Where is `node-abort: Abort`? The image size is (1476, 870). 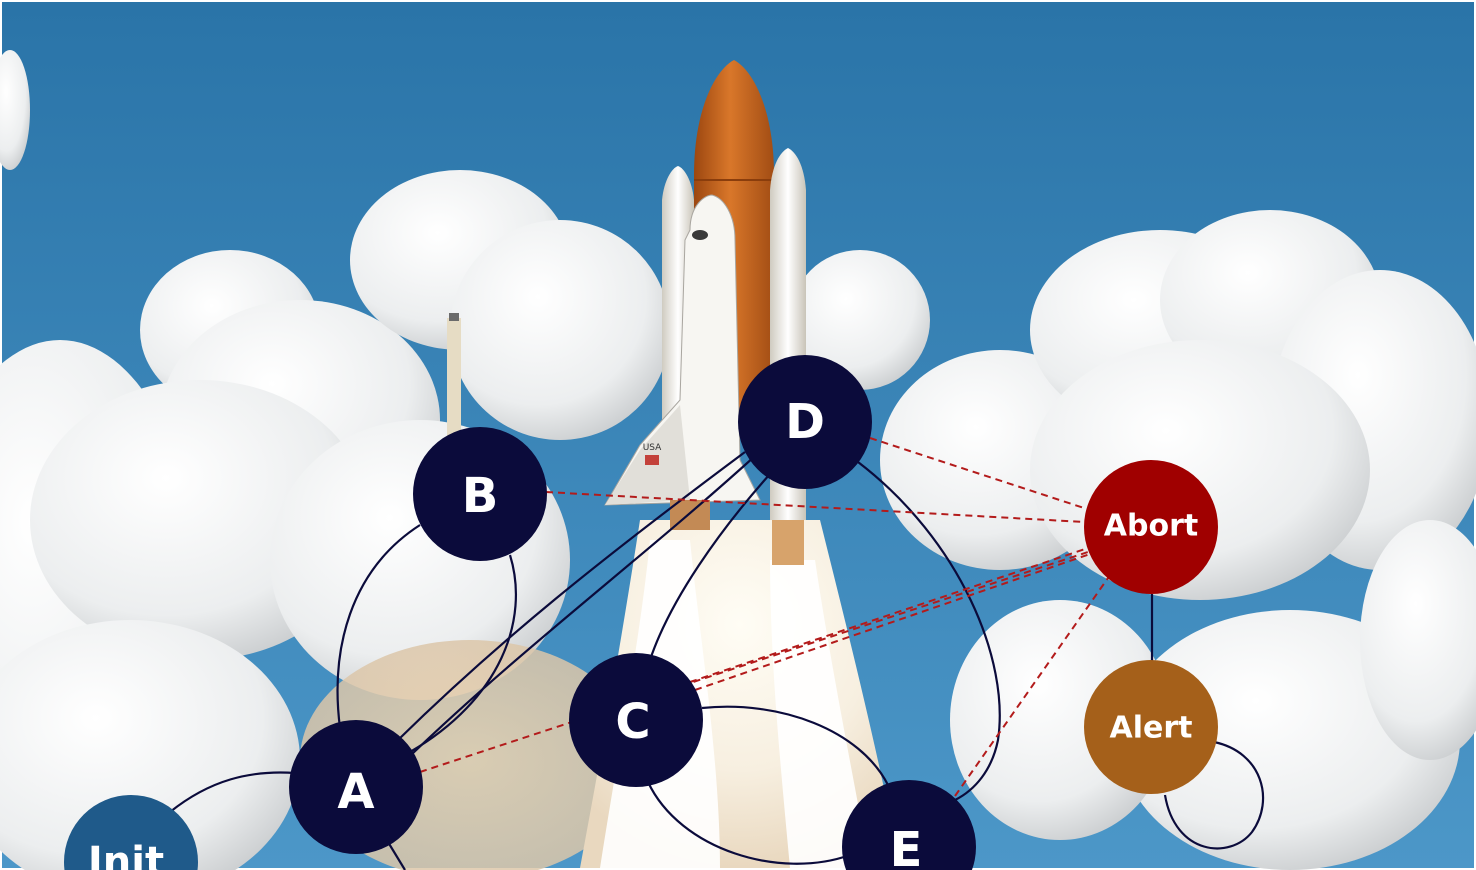
node-abort: Abort is located at coordinates (1151, 527).